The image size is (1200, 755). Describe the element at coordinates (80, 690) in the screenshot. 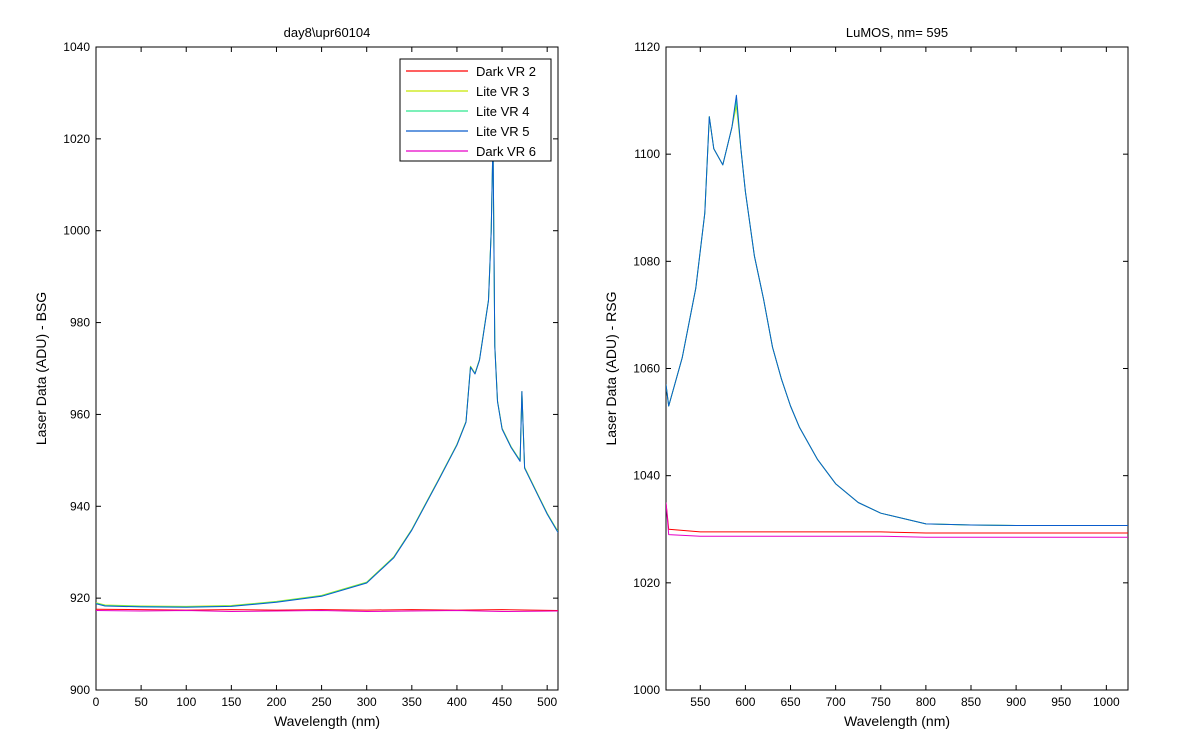

I see `y-tick-label: 900` at that location.